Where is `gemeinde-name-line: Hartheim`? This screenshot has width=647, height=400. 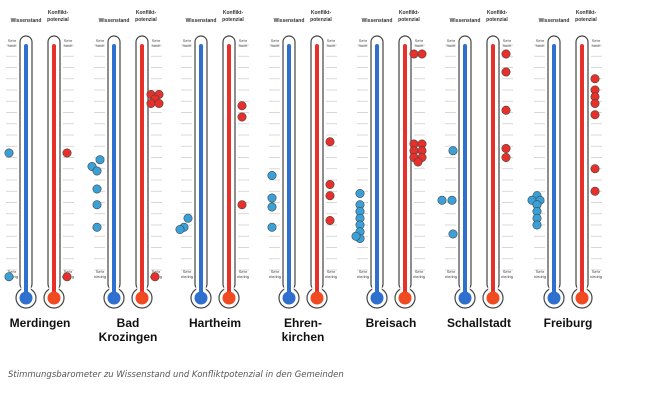 gemeinde-name-line: Hartheim is located at coordinates (215, 323).